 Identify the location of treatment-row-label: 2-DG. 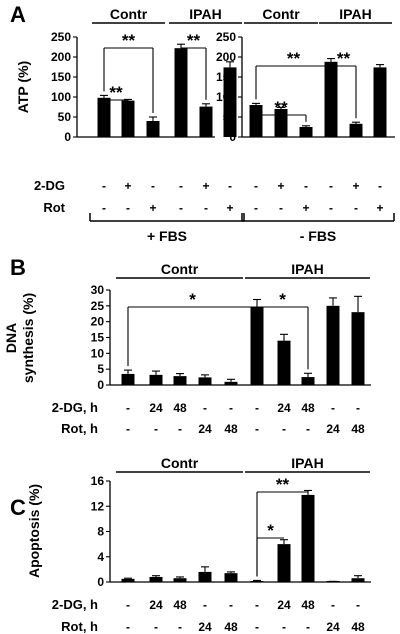
(49, 185).